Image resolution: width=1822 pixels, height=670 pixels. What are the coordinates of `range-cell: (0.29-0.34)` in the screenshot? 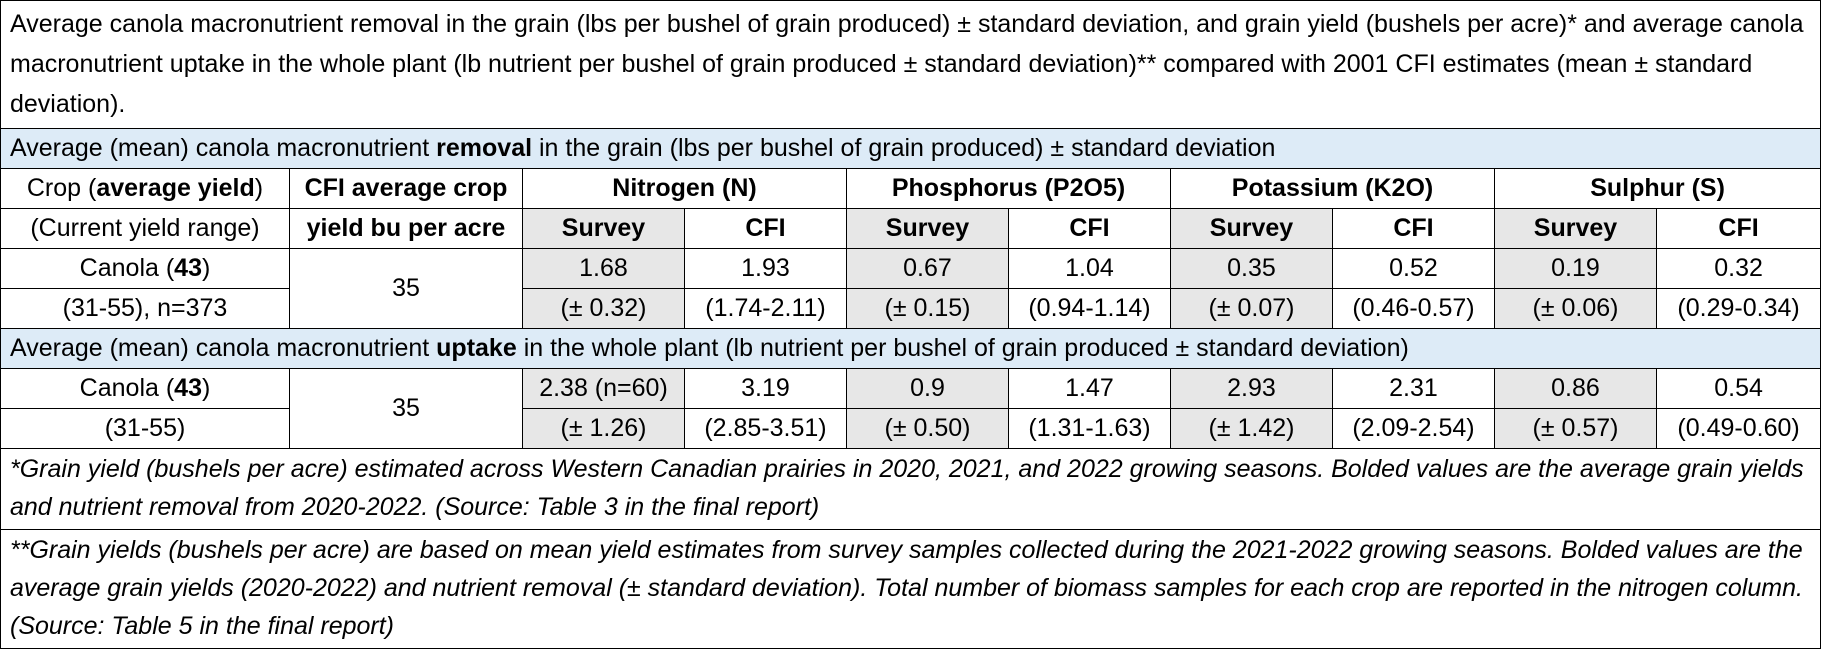 It's located at (1738, 308).